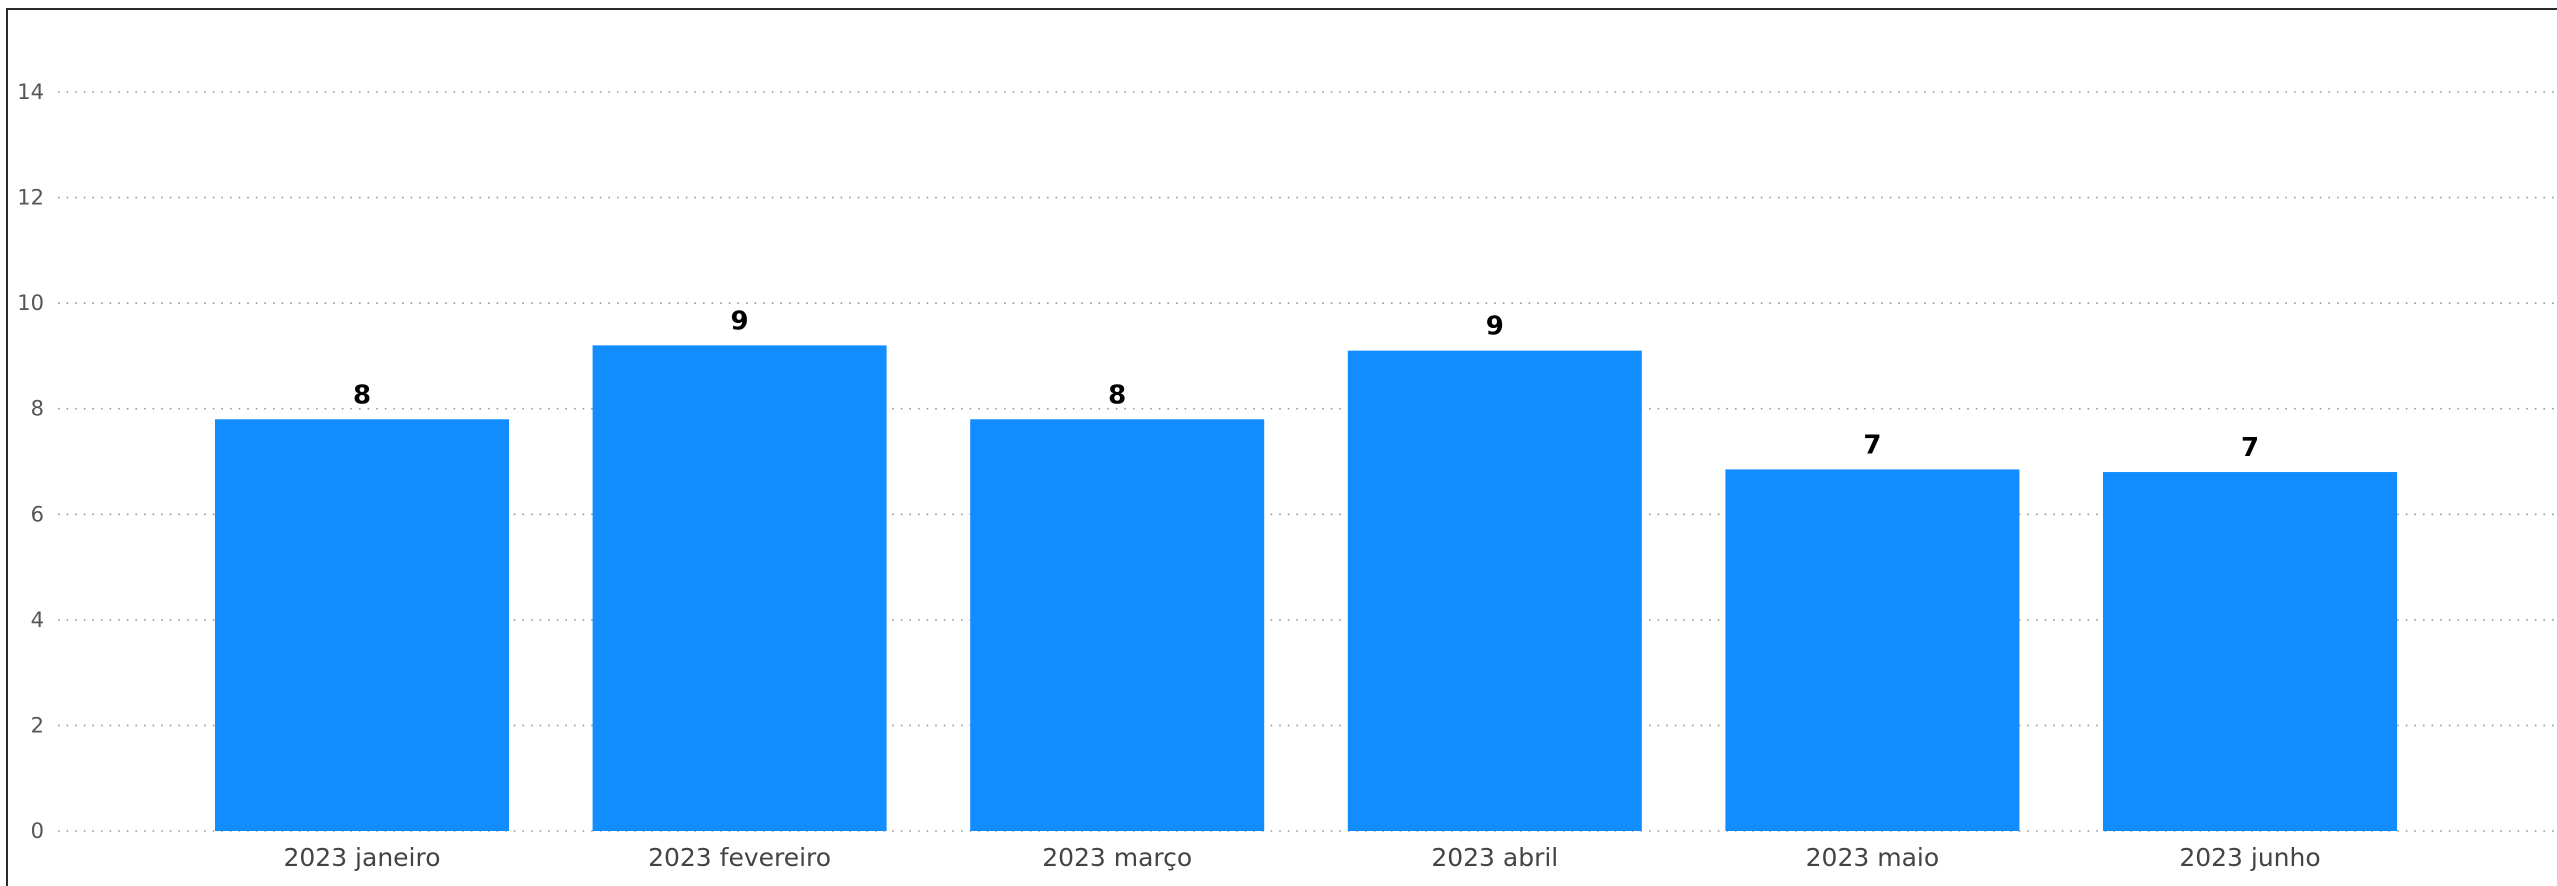 This screenshot has height=886, width=2557. What do you see at coordinates (30, 92) in the screenshot?
I see `y-tick-label: 14` at bounding box center [30, 92].